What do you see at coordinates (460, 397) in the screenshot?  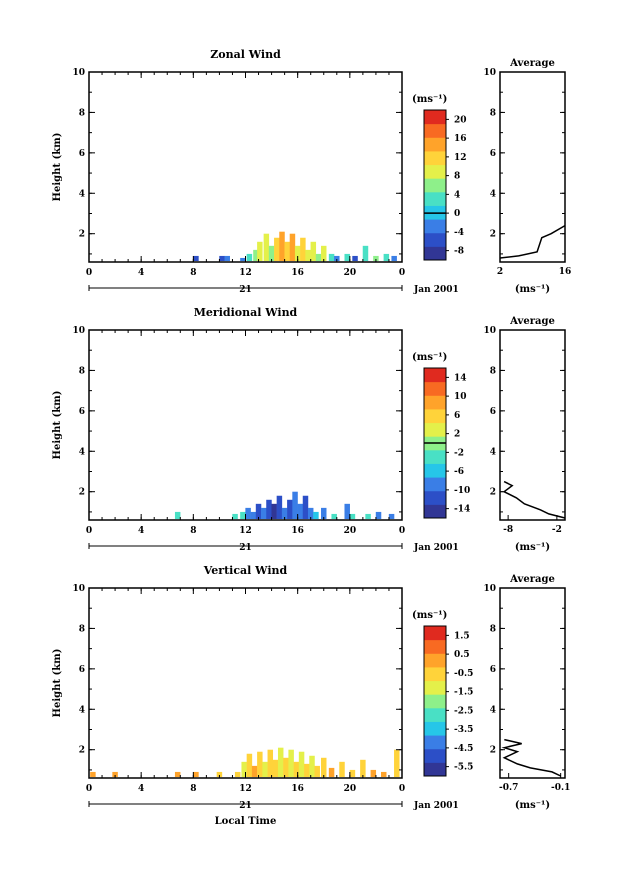 I see `colorbar-tick-label: 10` at bounding box center [460, 397].